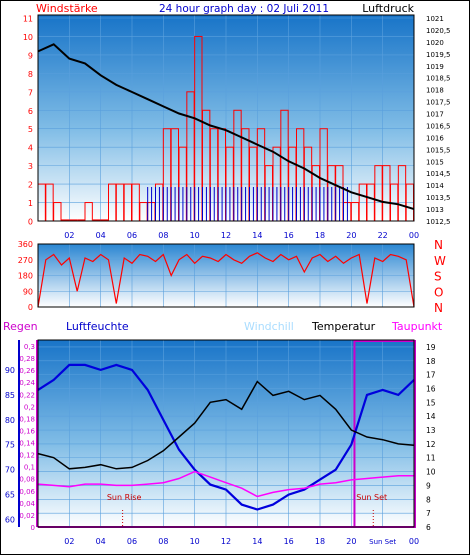 This screenshot has width=470, height=559. I want to click on direction-tick-label: 360, so click(25, 244).